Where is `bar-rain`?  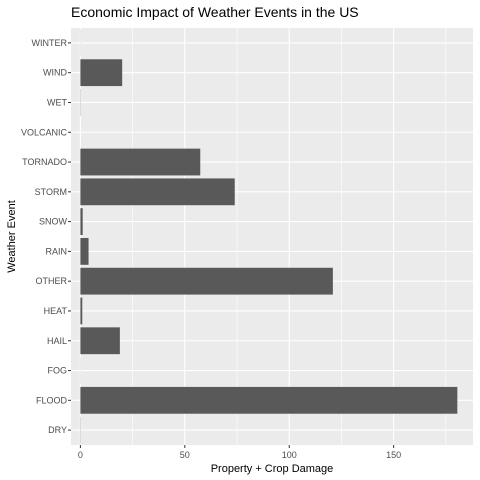
bar-rain is located at coordinates (84, 251).